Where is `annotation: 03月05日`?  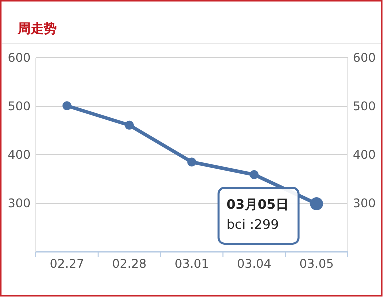
annotation: 03月05日 is located at coordinates (257, 205).